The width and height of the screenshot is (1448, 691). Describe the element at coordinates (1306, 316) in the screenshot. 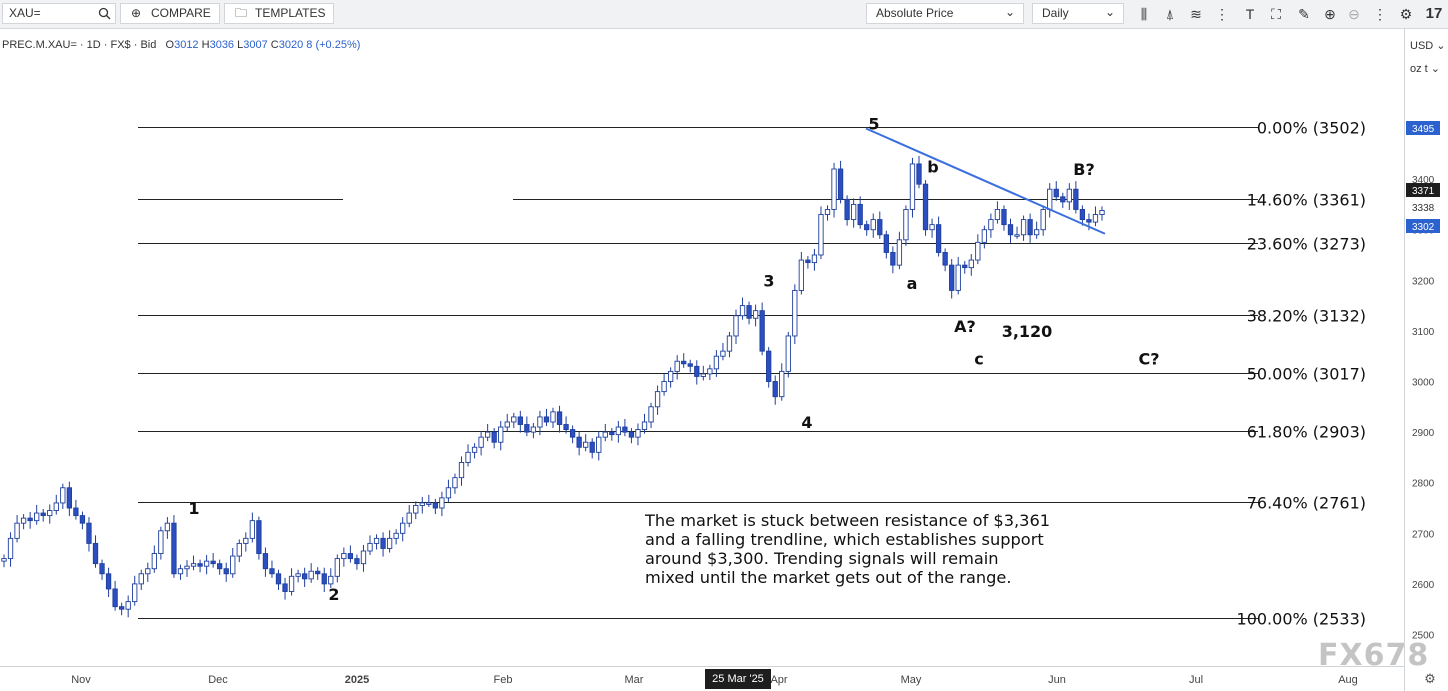

I see `fib-level-label: 38.20% (3132)` at that location.